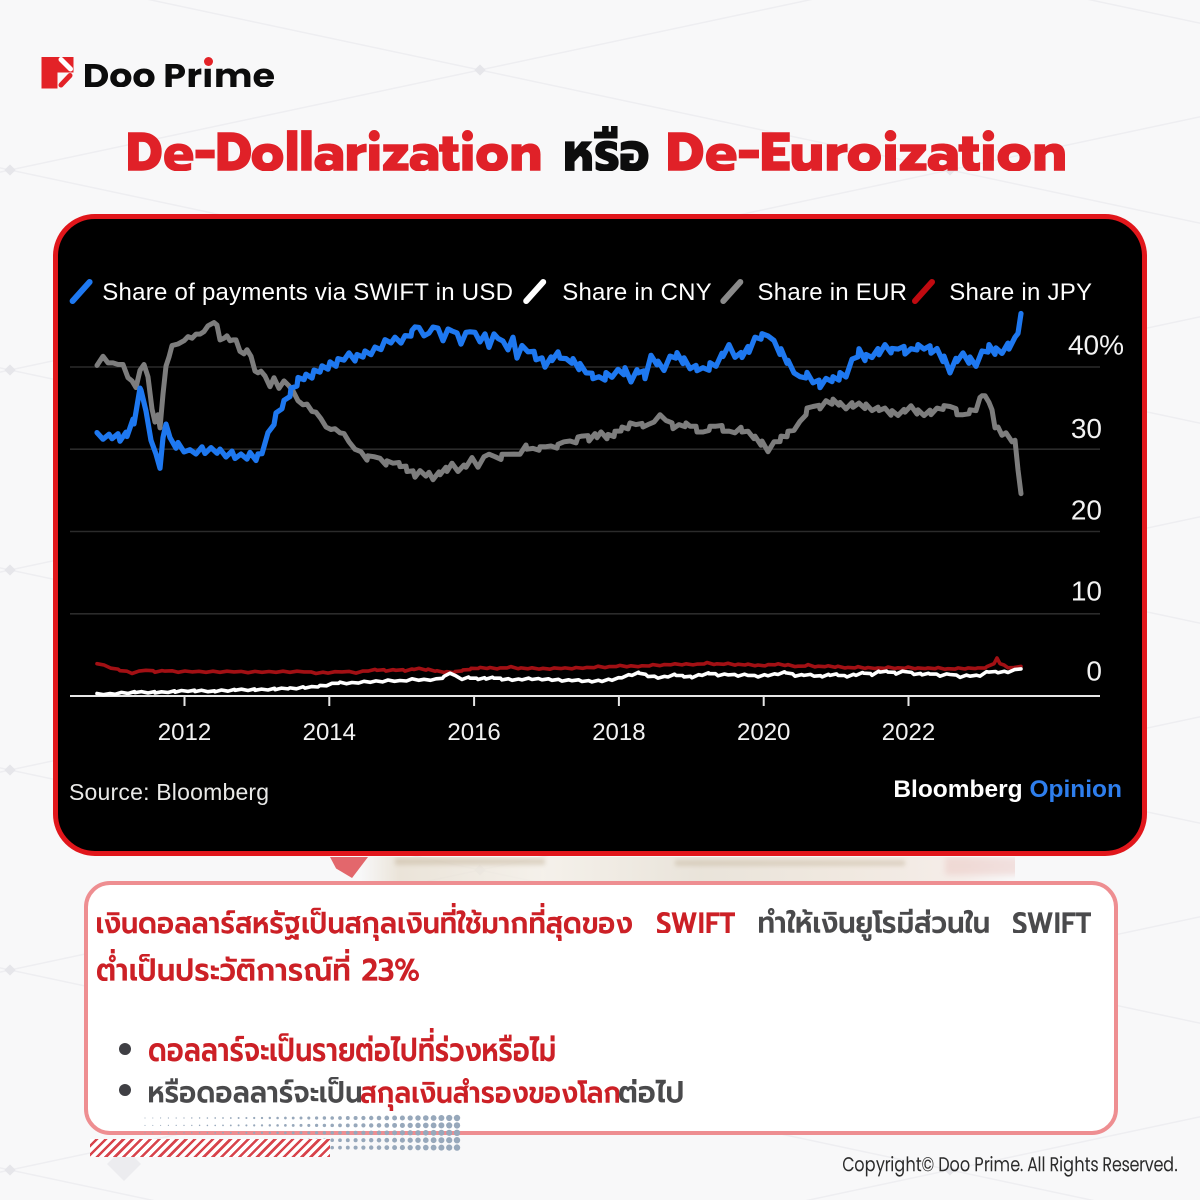  I want to click on svg-text: 20, so click(1086, 510).